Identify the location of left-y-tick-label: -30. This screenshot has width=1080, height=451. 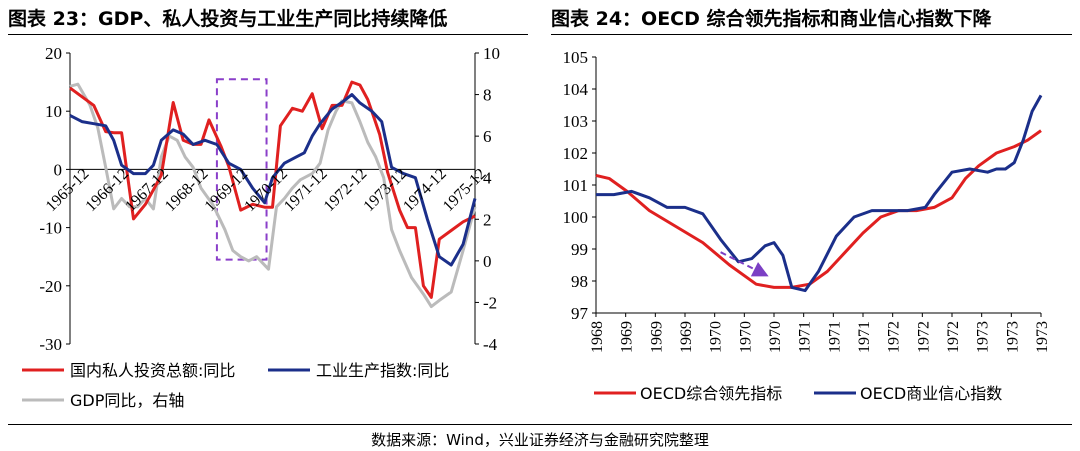
(50, 344).